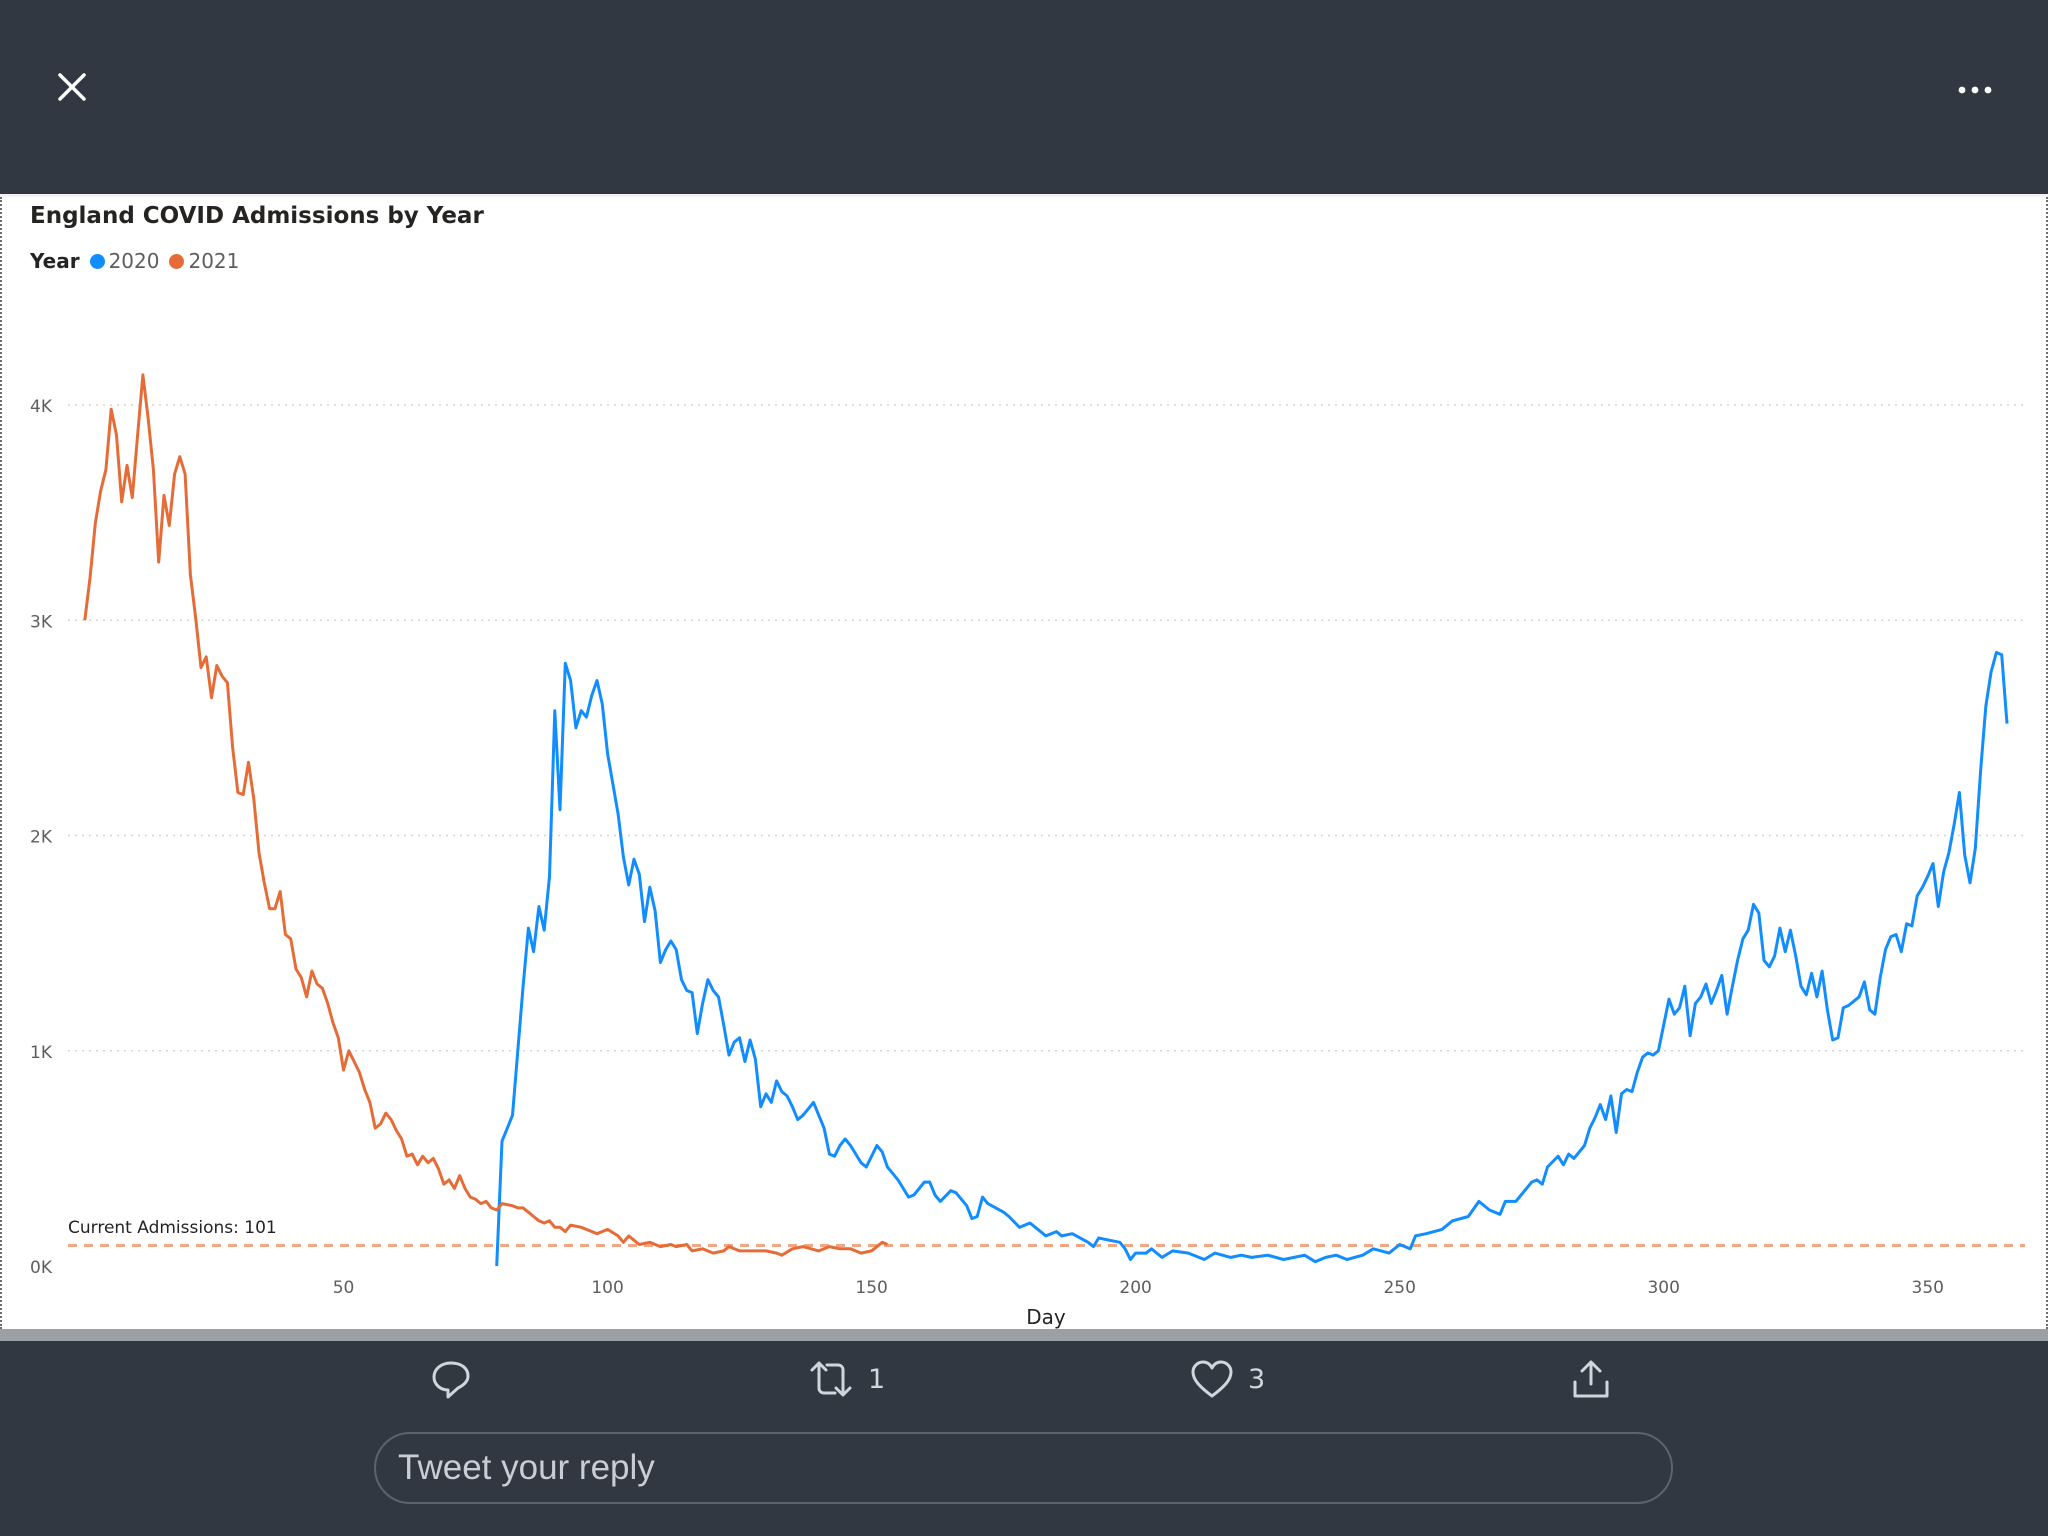  What do you see at coordinates (607, 1288) in the screenshot?
I see `x-tick-label: 100` at bounding box center [607, 1288].